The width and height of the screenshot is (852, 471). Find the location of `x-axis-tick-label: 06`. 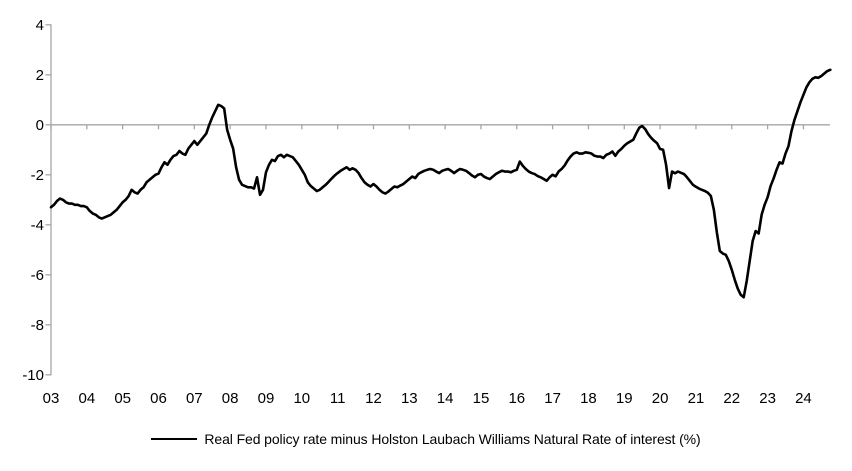

x-axis-tick-label: 06 is located at coordinates (158, 398).